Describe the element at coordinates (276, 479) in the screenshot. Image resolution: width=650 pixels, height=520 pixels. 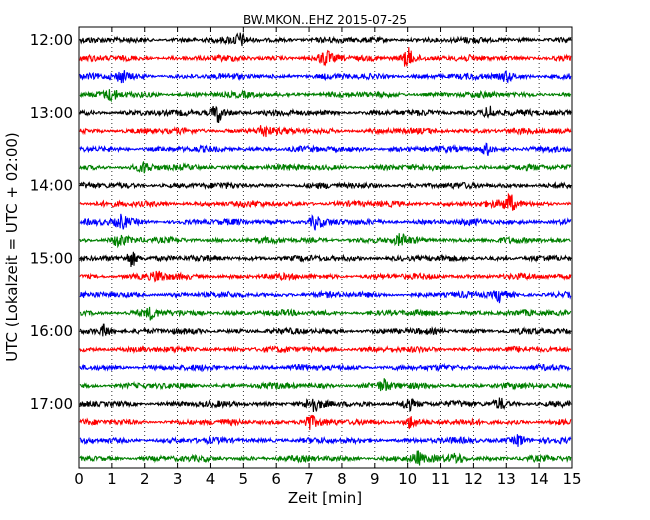
I see `x-tick-label: 6` at that location.